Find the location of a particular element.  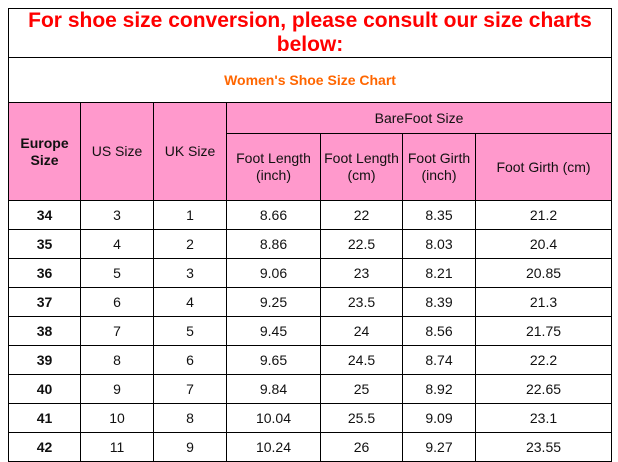

cell-foot-length-cm: 24 is located at coordinates (361, 331).